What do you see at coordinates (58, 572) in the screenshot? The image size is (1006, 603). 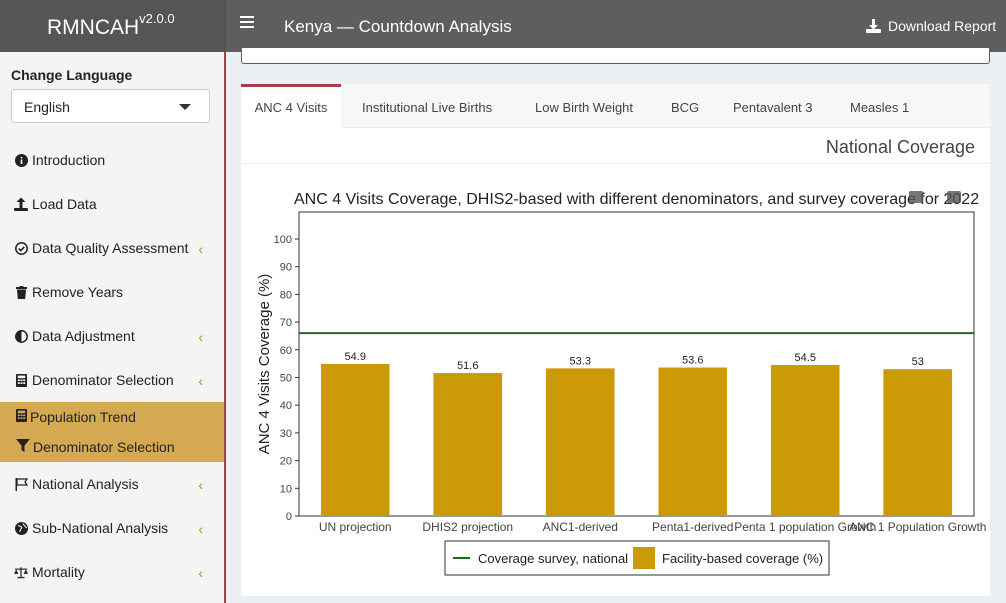 I see `sidebar-item-label: Mortality` at bounding box center [58, 572].